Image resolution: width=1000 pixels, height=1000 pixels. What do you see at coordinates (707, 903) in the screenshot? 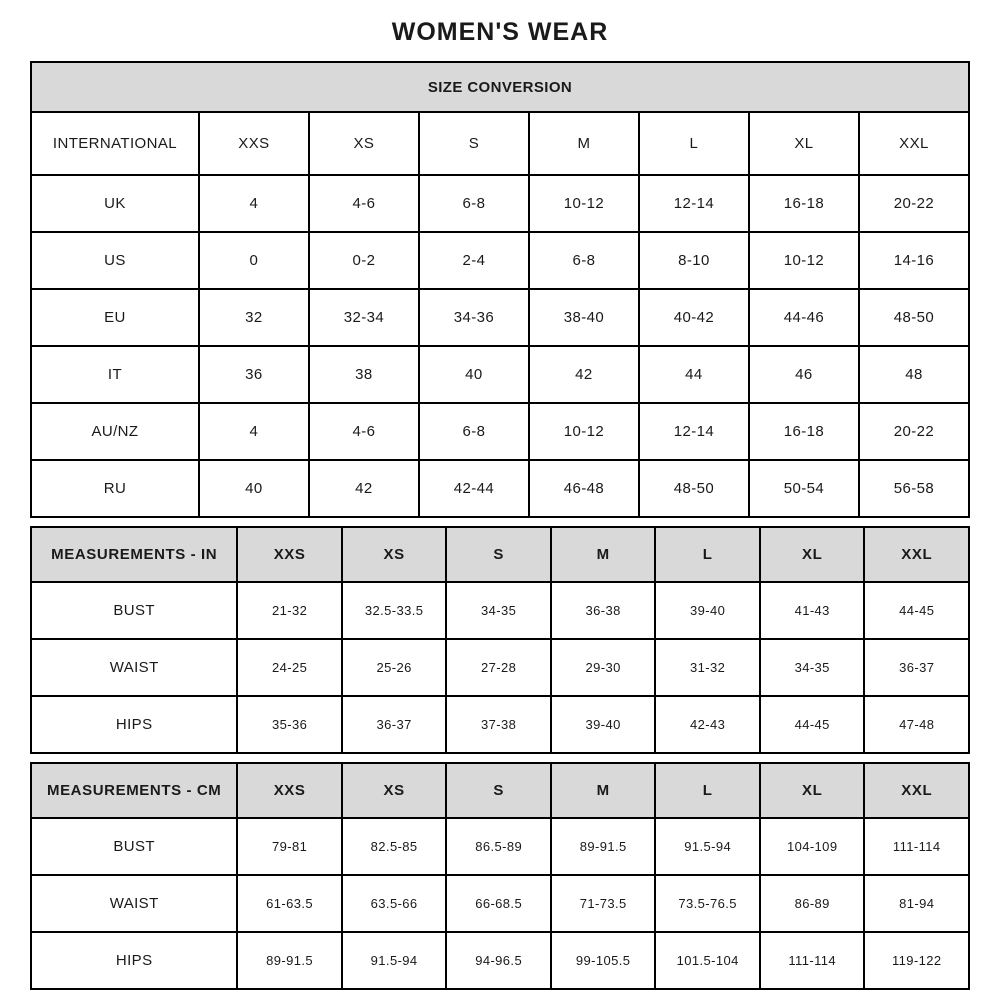
I see `table-cell: 73.5-76.5` at bounding box center [707, 903].